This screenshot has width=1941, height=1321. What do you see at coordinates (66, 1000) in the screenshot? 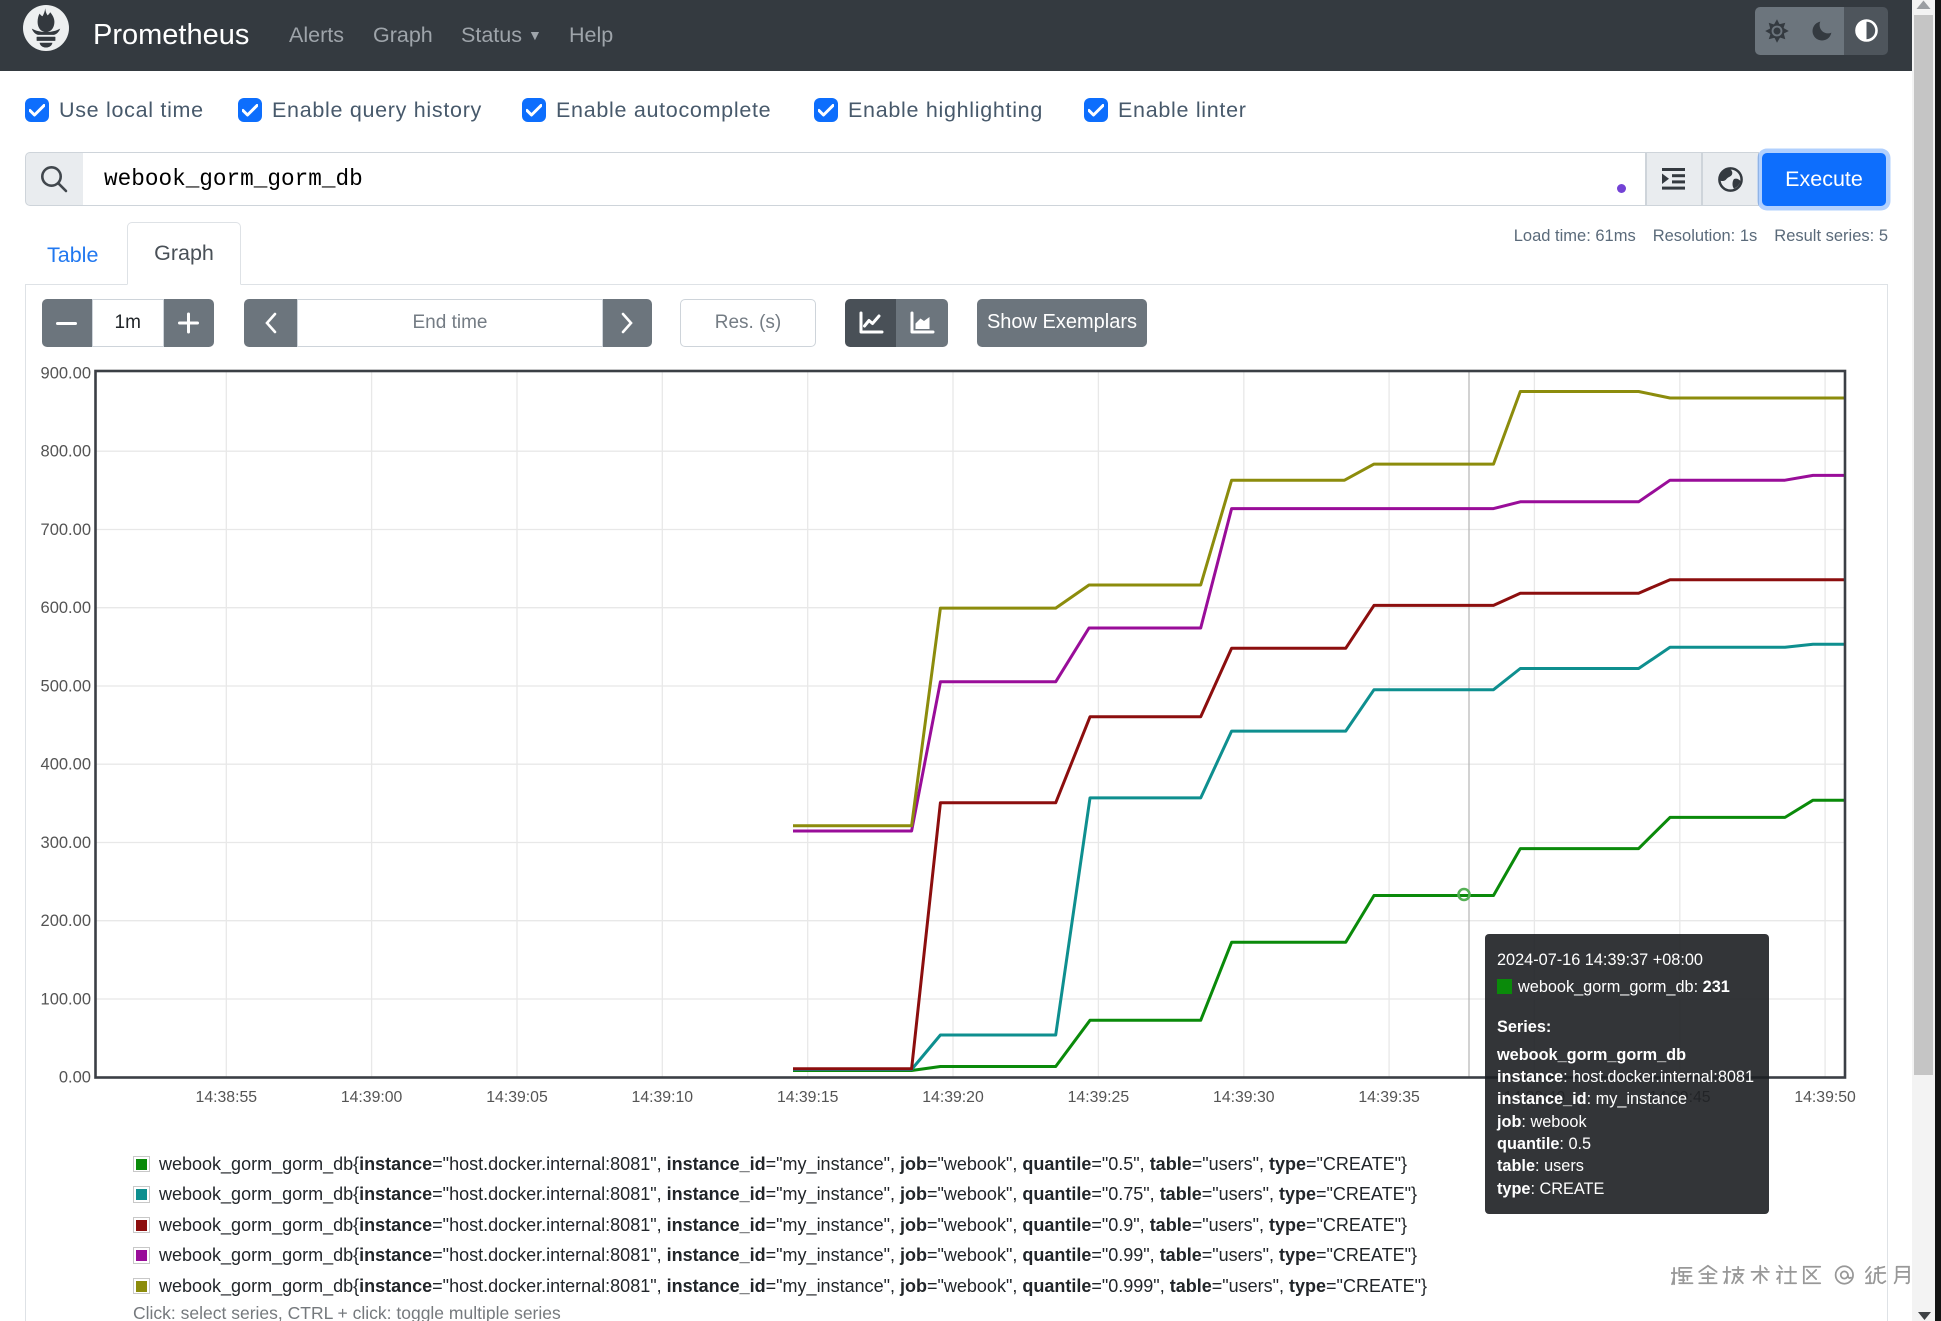
I see `svg-text: 100.00` at bounding box center [66, 1000].